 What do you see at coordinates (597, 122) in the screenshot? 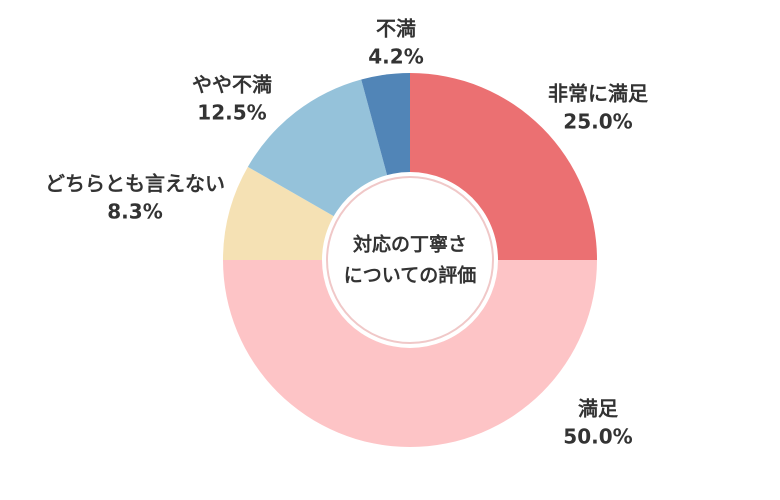
I see `value-label: 25.0%` at bounding box center [597, 122].